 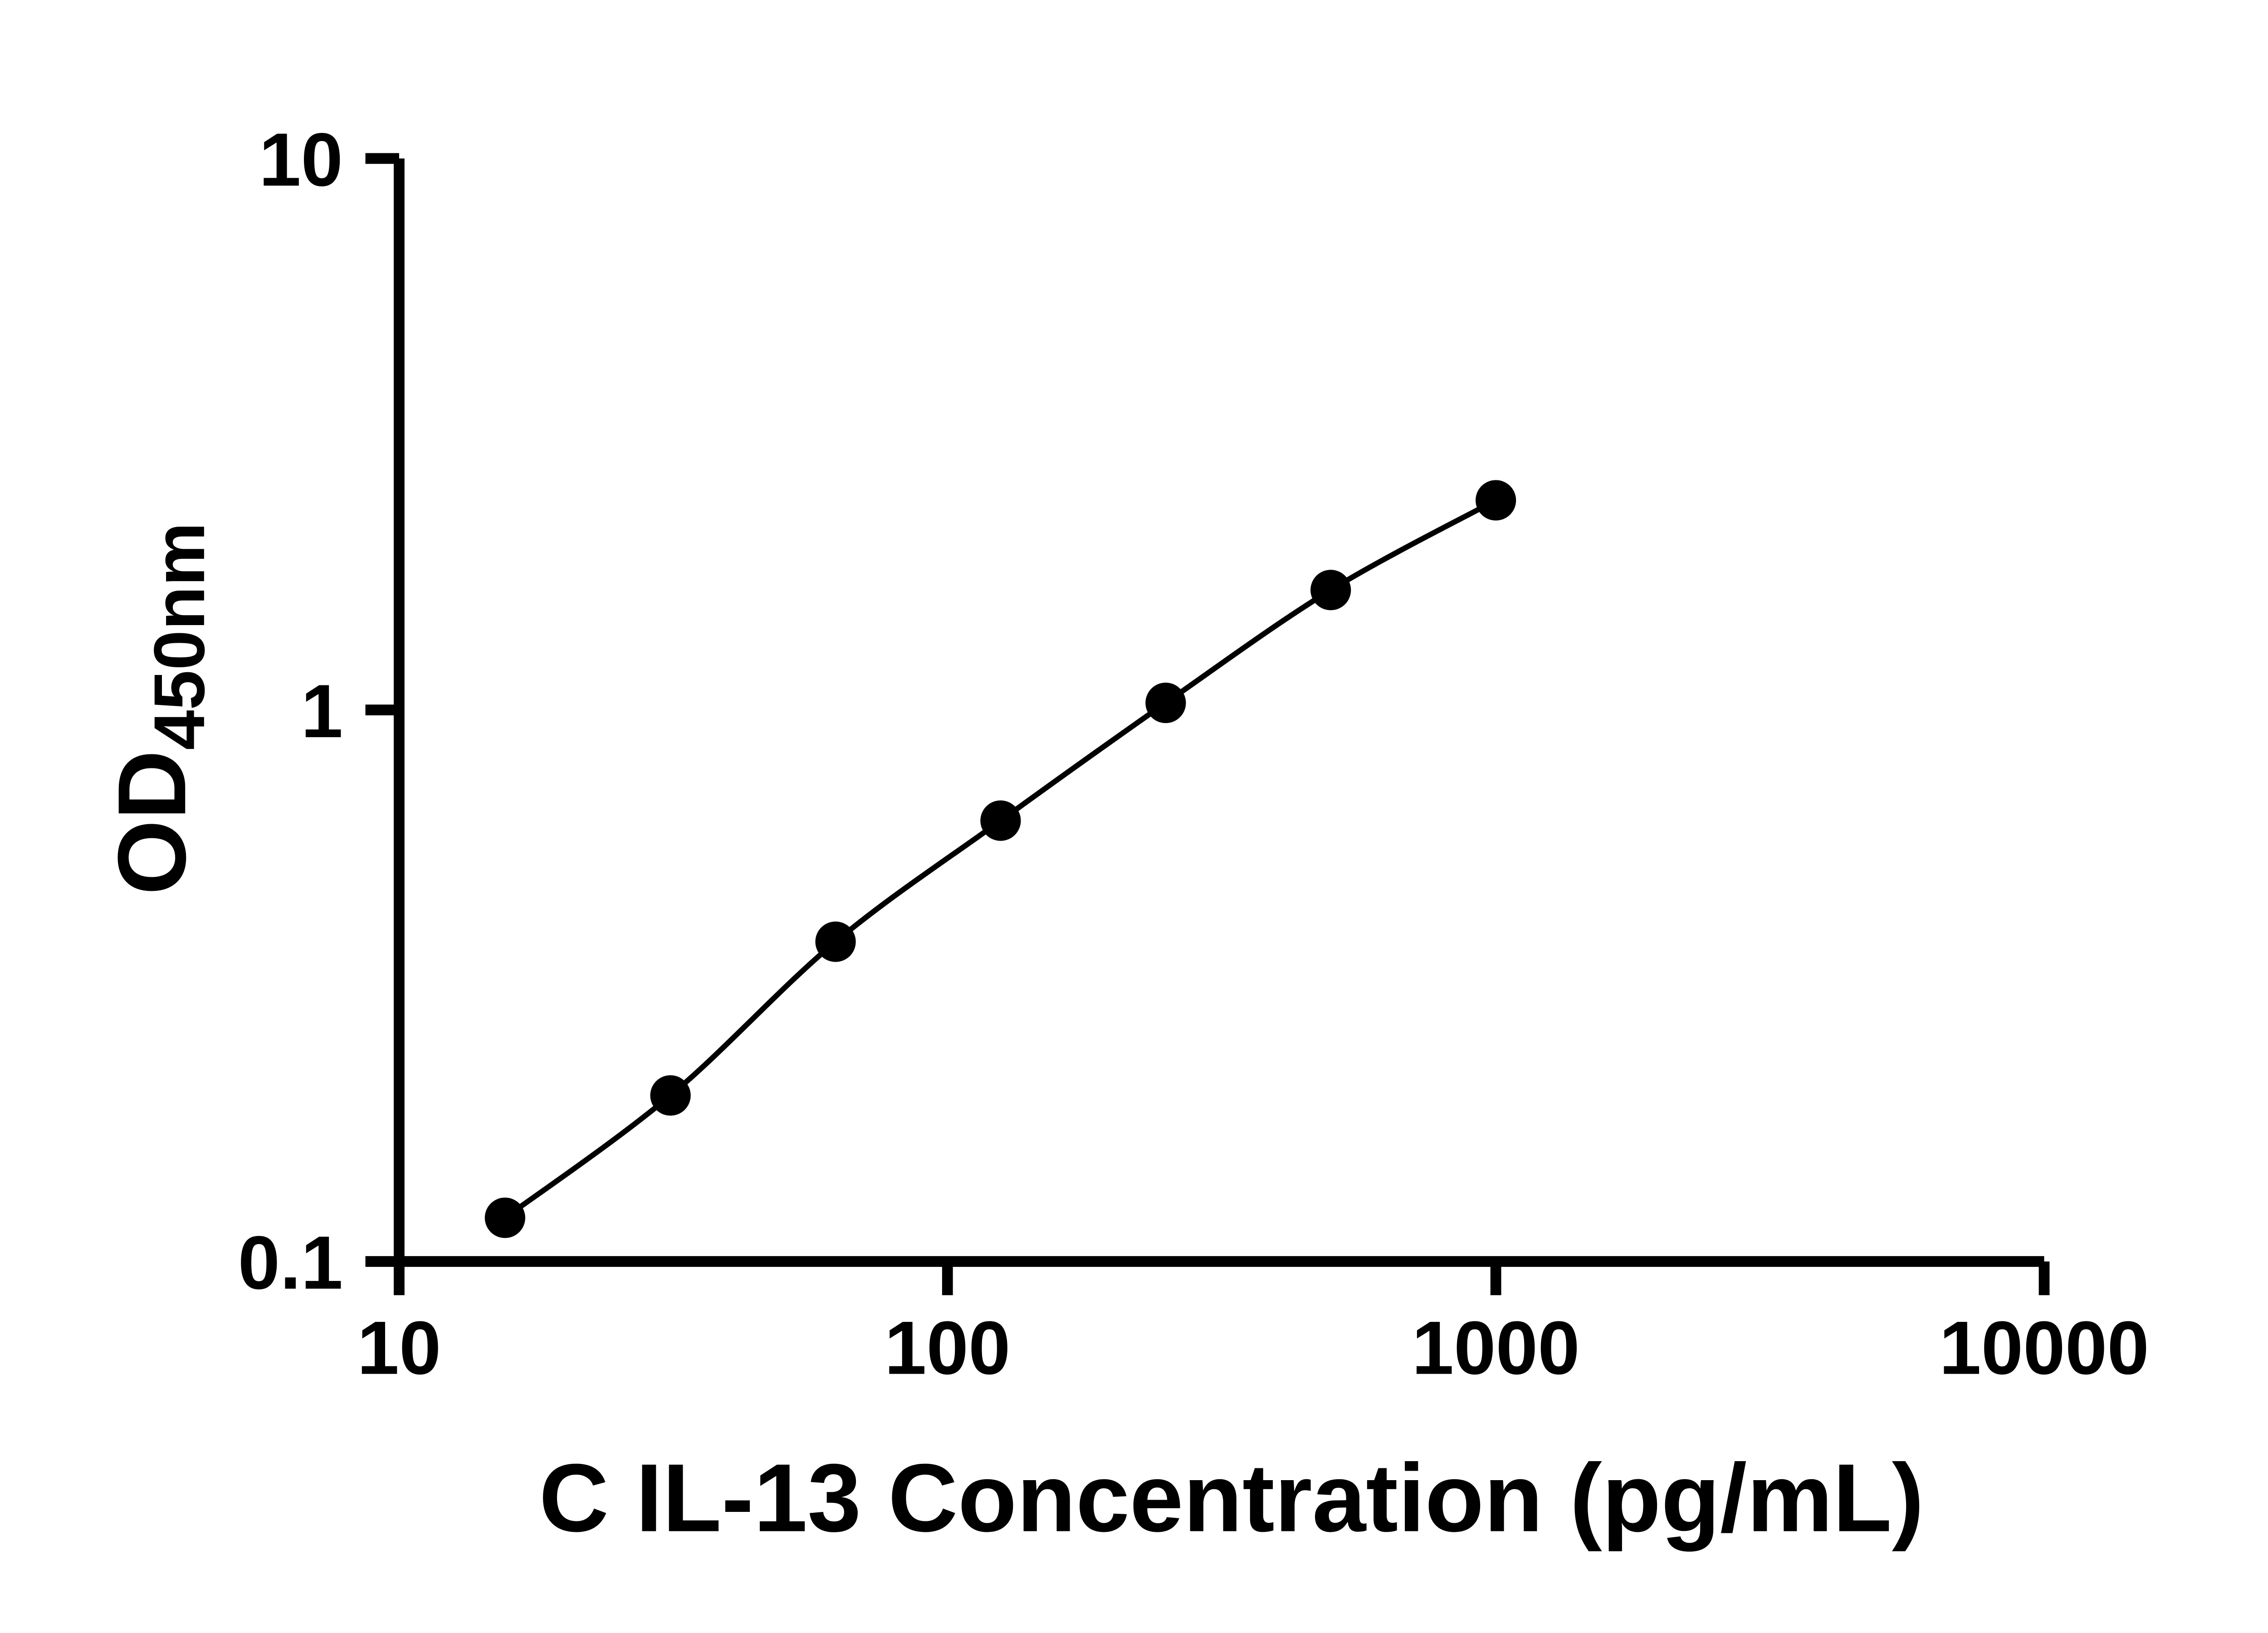 What do you see at coordinates (291, 1263) in the screenshot?
I see `y-axis-tick-label: 0.1` at bounding box center [291, 1263].